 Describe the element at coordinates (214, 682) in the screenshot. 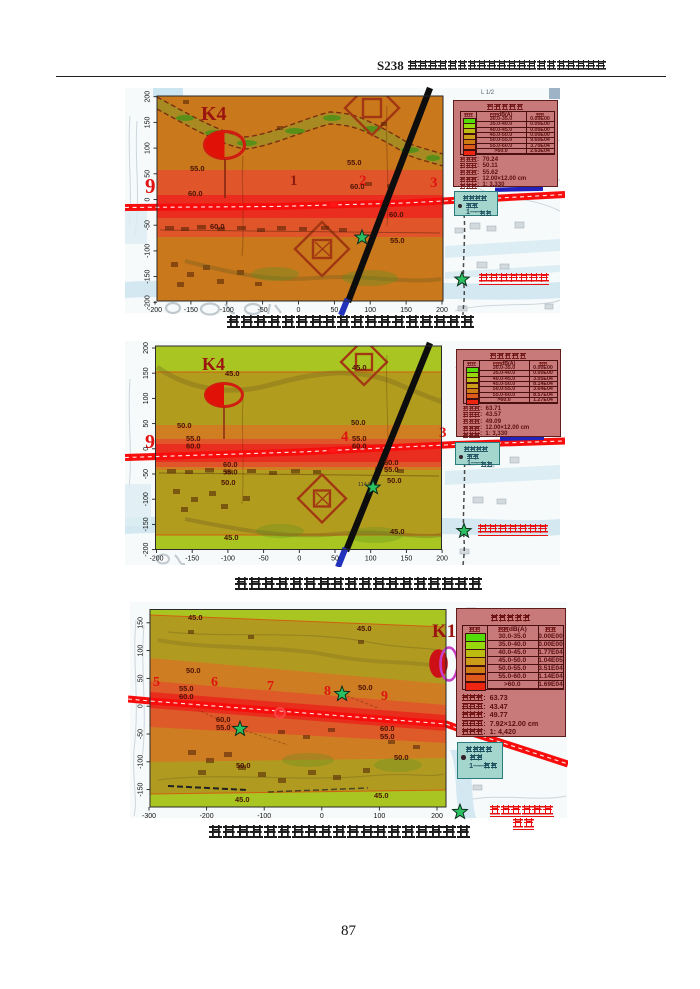

I see `svg-text: 6` at that location.